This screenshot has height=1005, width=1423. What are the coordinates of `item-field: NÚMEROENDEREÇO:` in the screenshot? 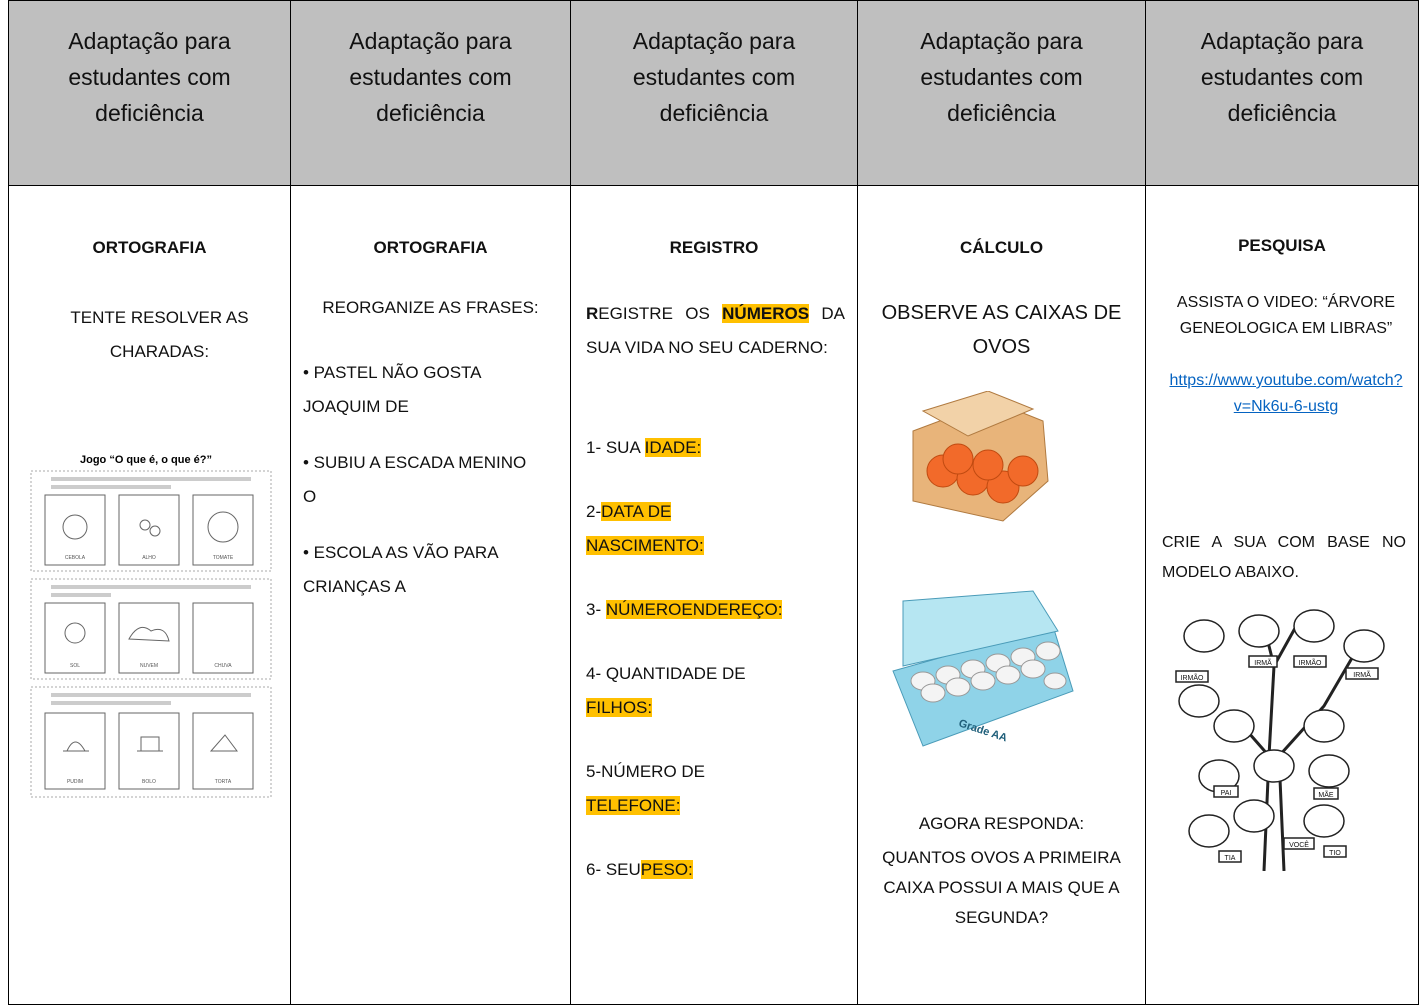 It's located at (694, 609).